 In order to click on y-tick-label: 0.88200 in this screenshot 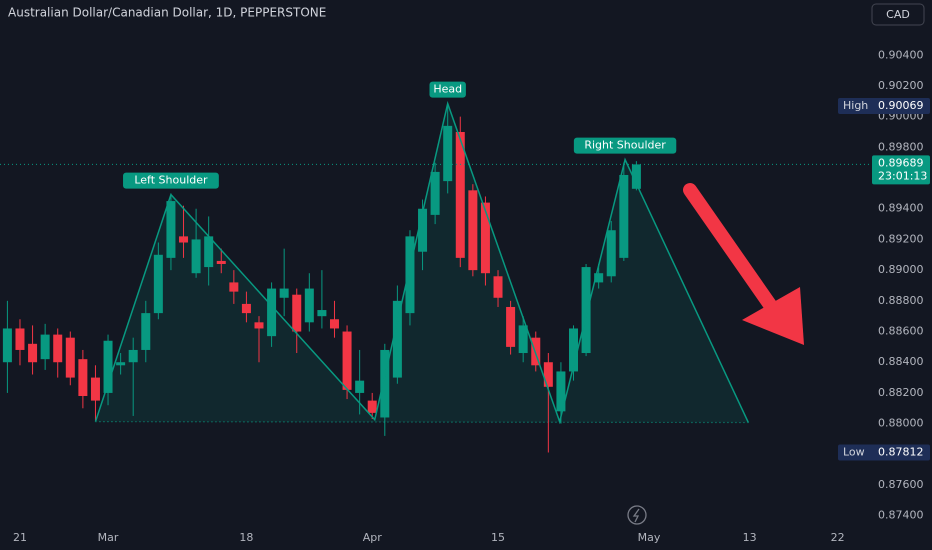, I will do `click(901, 392)`.